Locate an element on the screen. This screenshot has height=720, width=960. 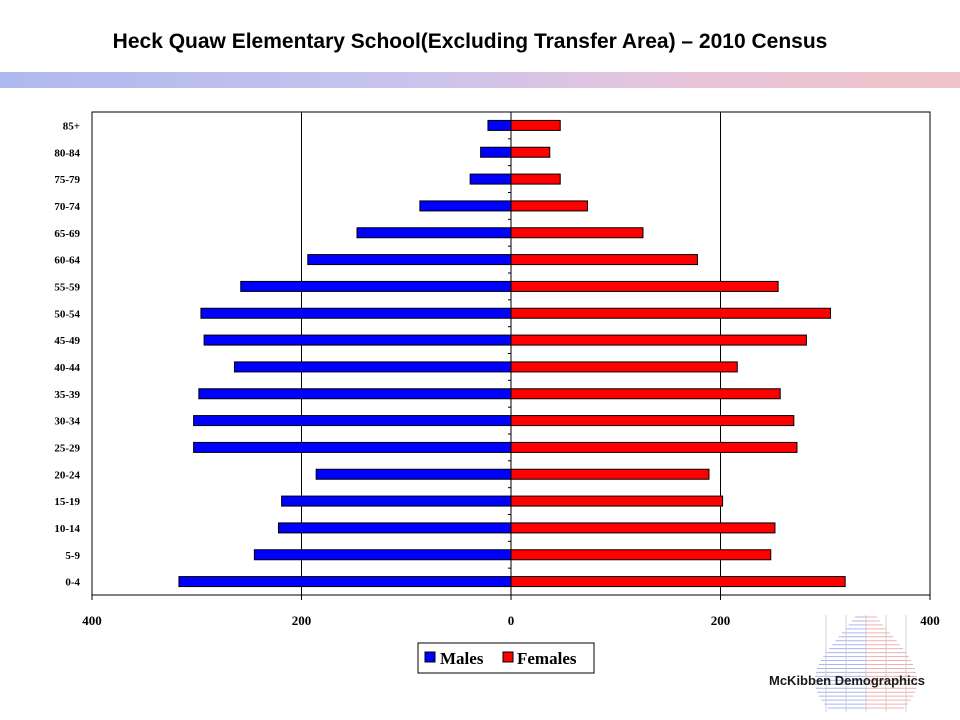
category-label: 50-54 is located at coordinates (67, 314).